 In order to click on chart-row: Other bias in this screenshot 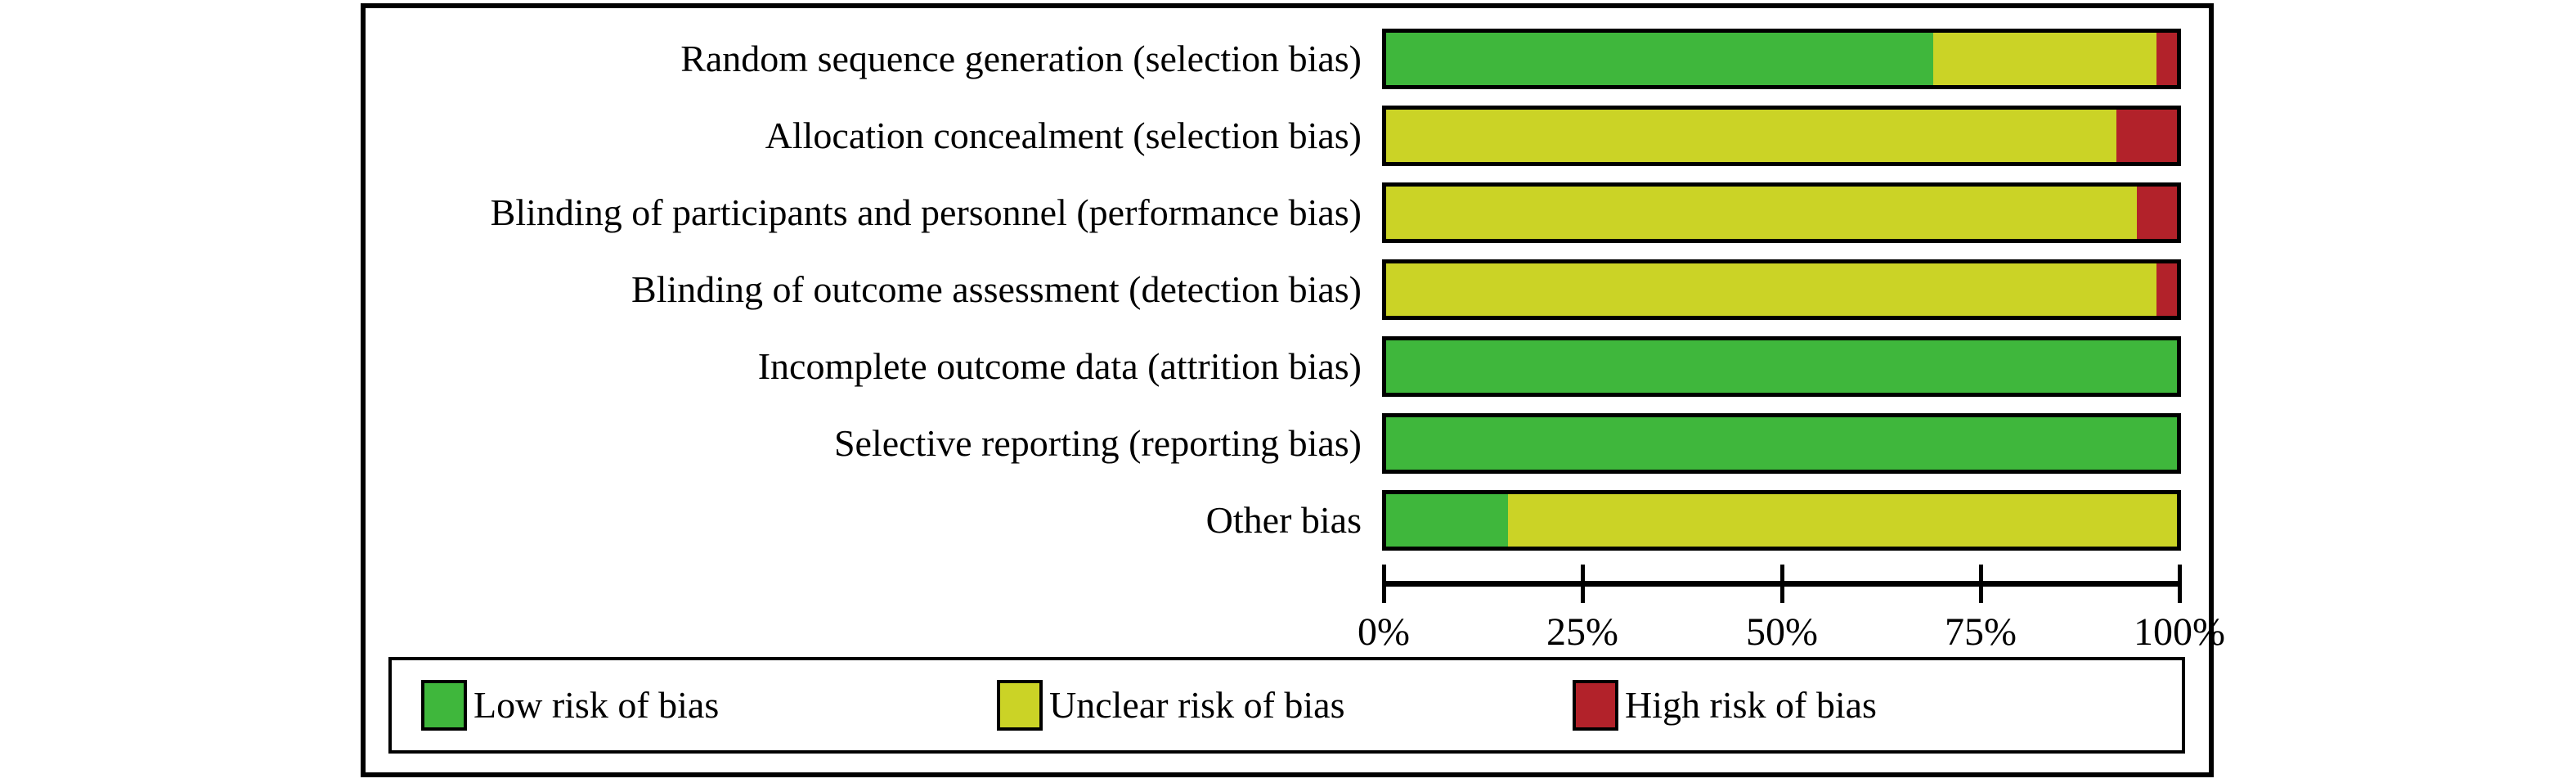, I will do `click(1287, 521)`.